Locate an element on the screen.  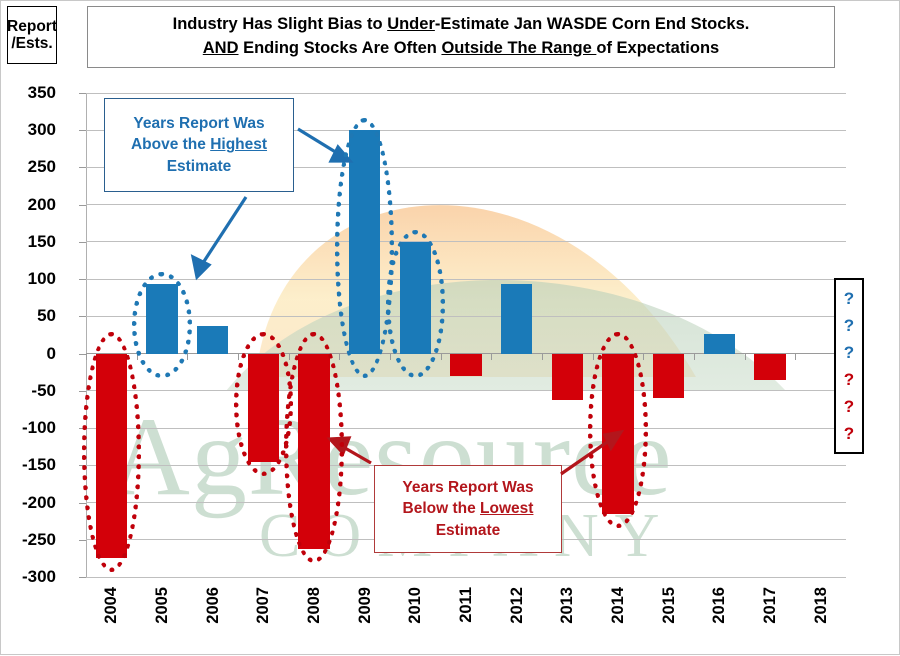
callout-above-line3: Estimate is located at coordinates (199, 166).